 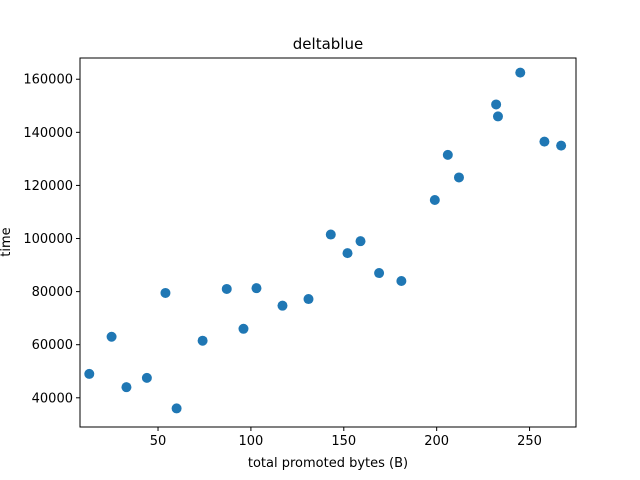 I want to click on x-tick-label: 100, so click(x=250, y=441).